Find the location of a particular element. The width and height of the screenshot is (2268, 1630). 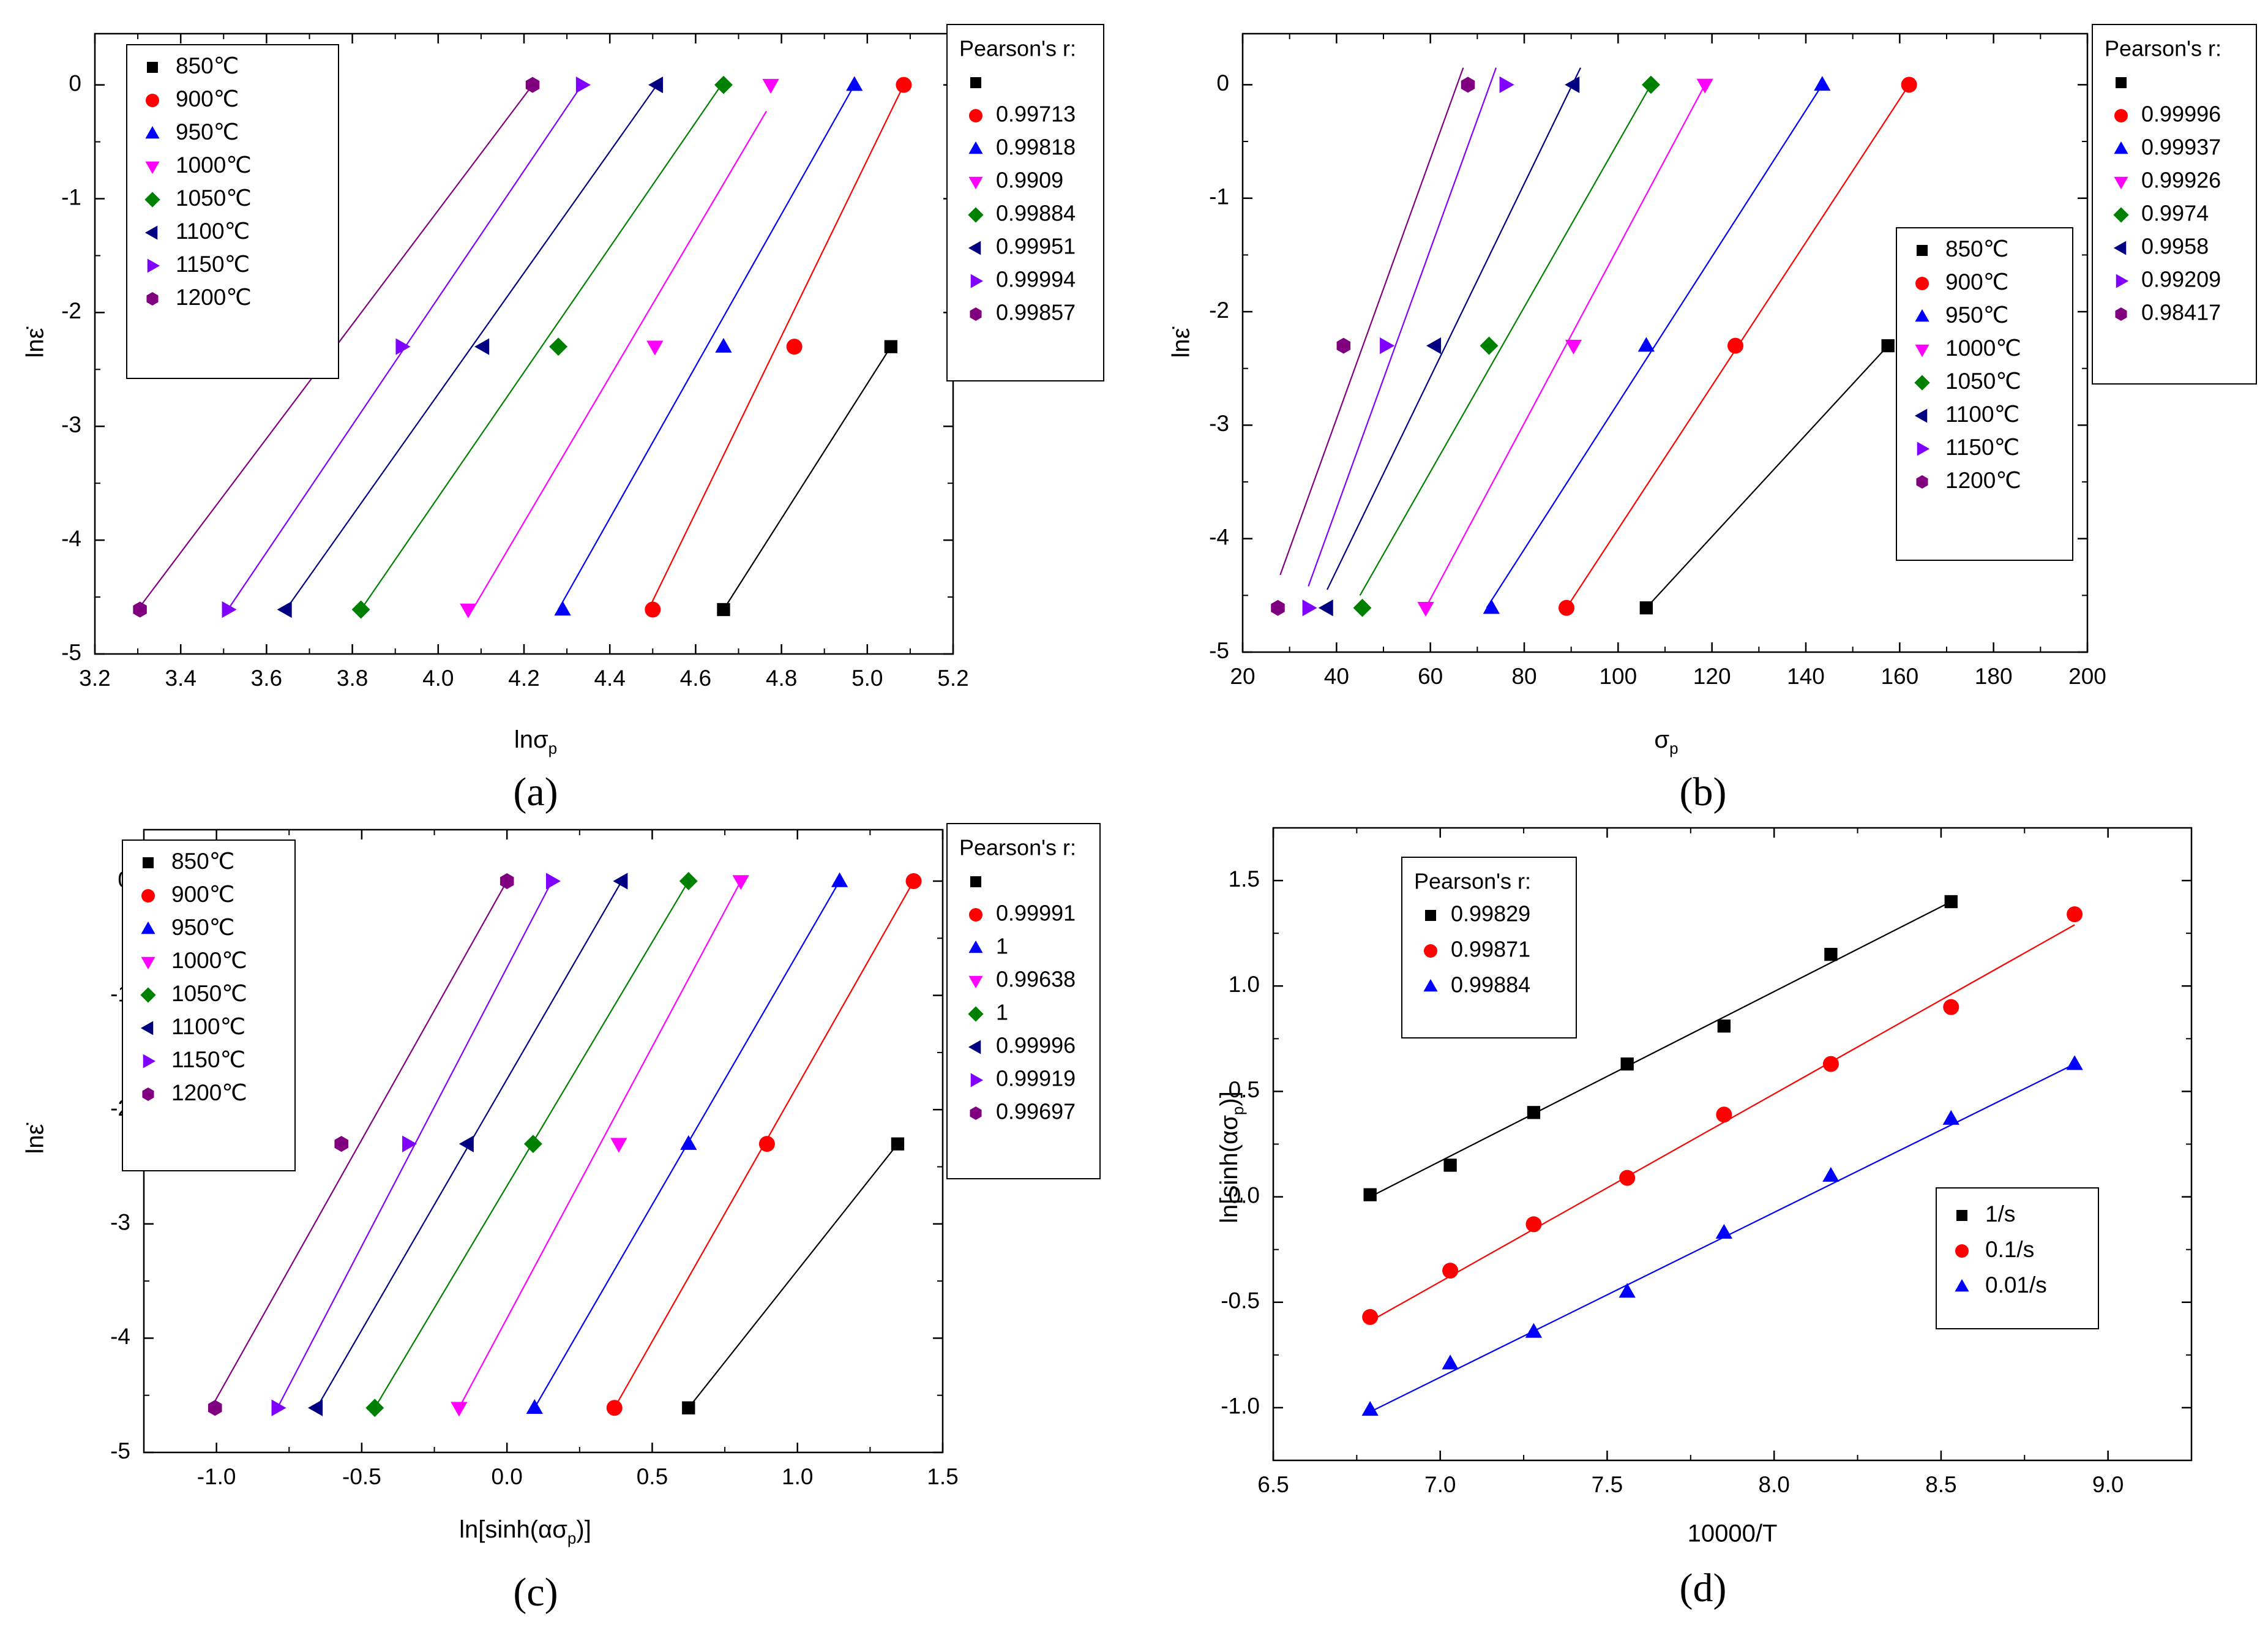

pearson-value: 0.99994 is located at coordinates (1036, 279).